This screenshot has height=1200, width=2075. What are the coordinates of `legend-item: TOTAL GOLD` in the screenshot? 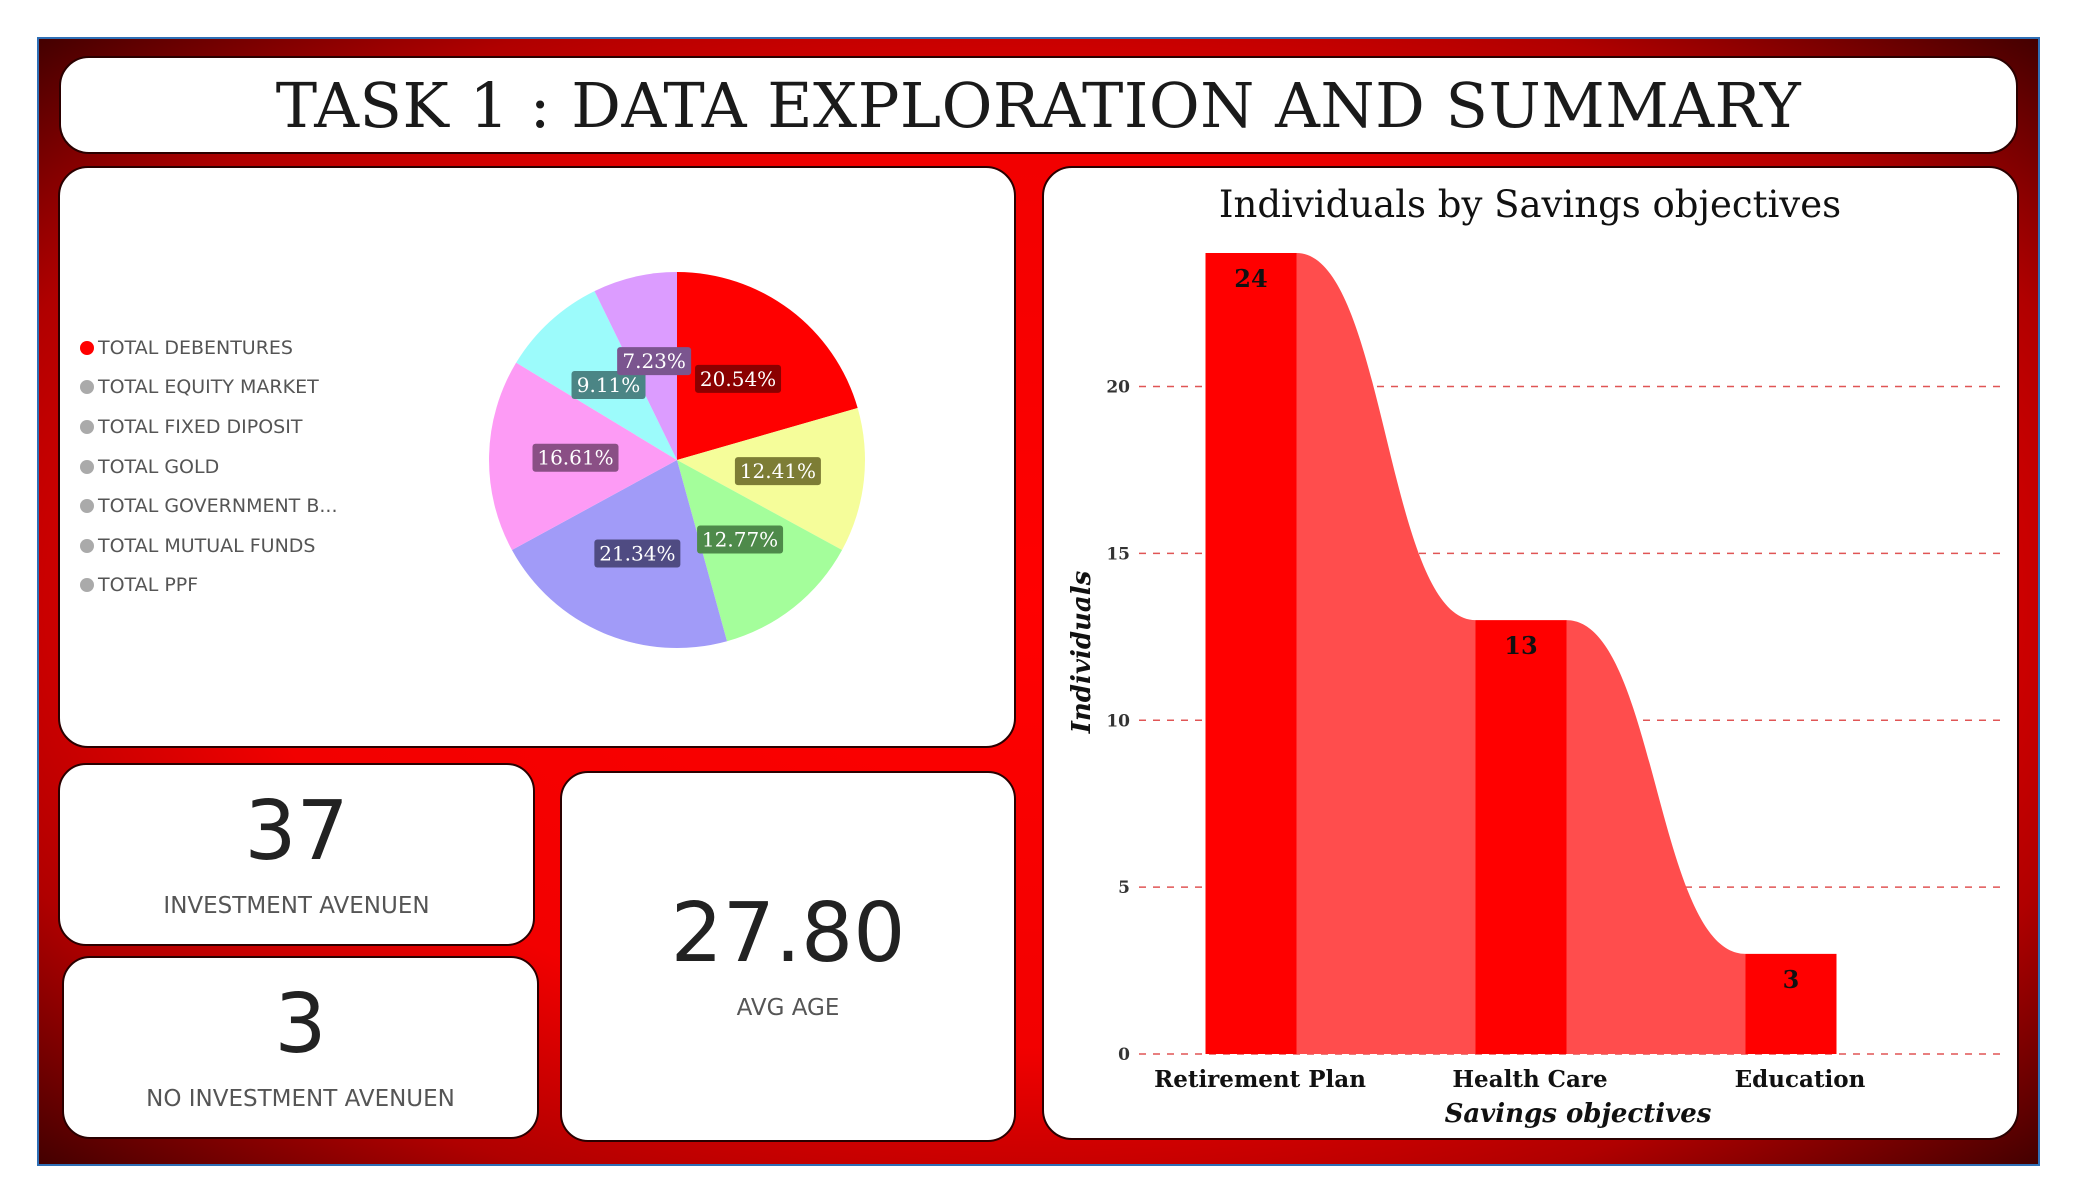 It's located at (209, 467).